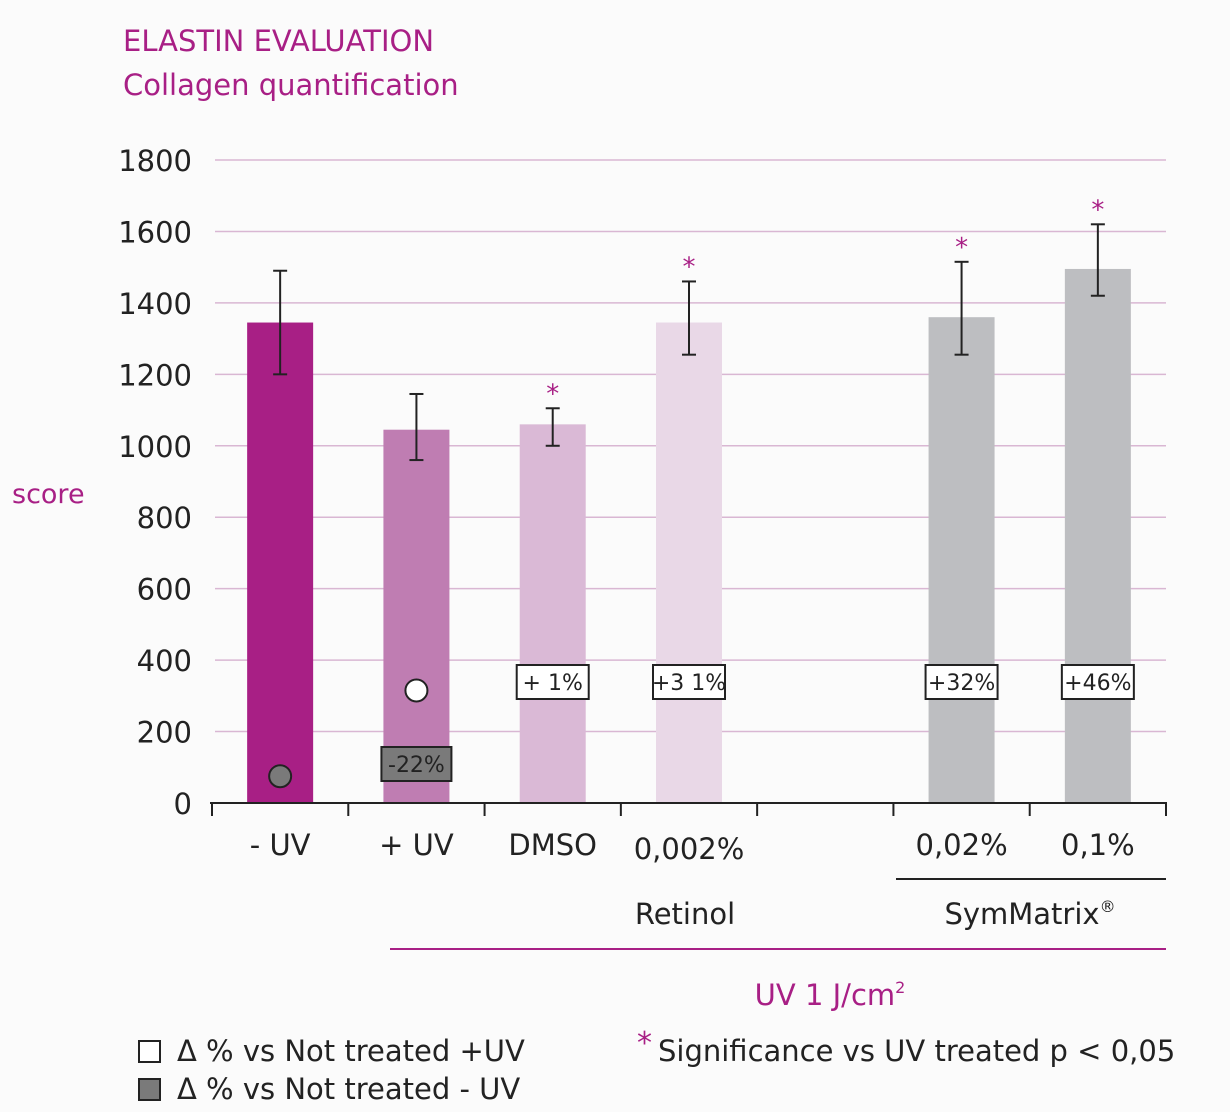 The height and width of the screenshot is (1112, 1230). I want to click on uv-superscript: 2, so click(900, 987).